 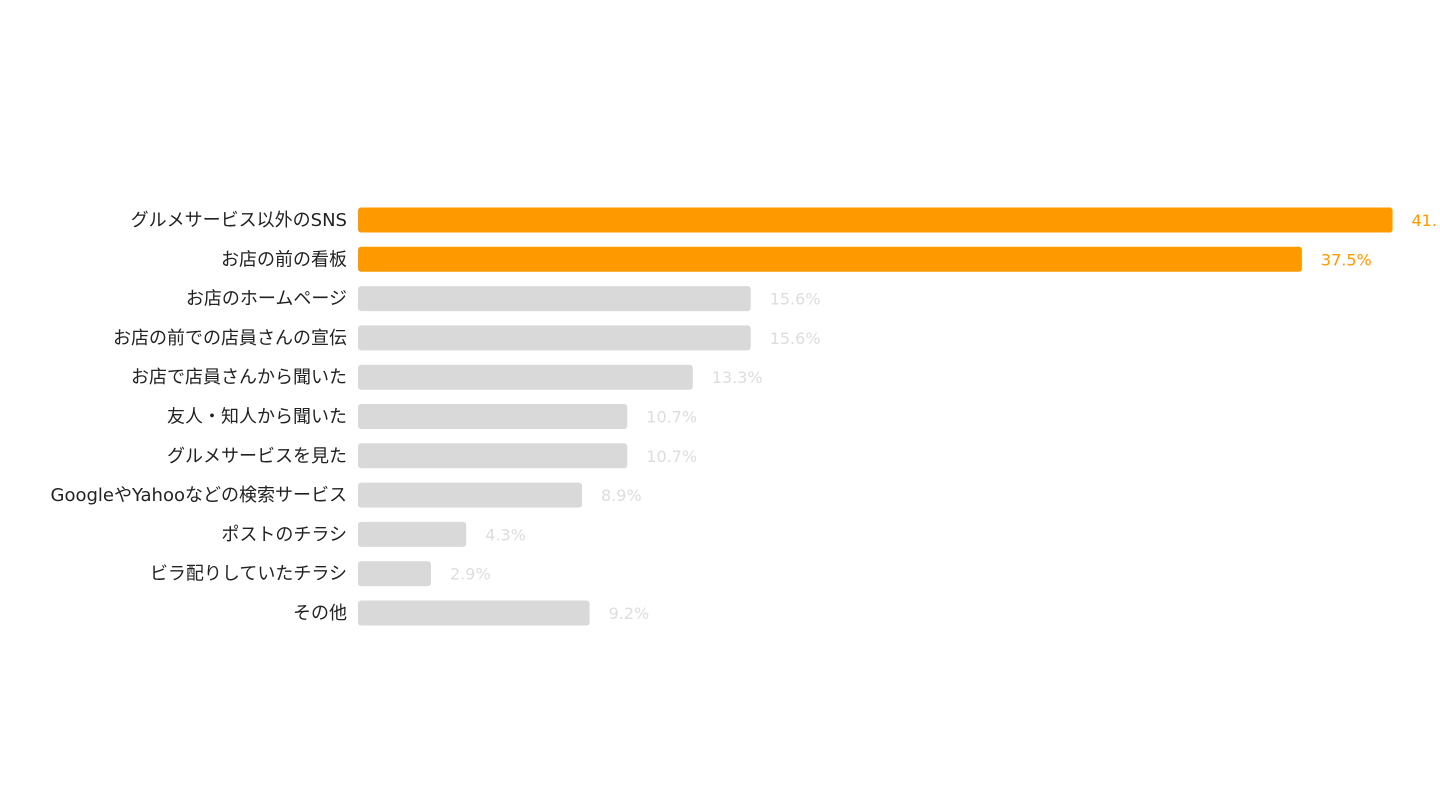 I want to click on category-label-5: 友人・知人から聞いた, so click(x=257, y=417).